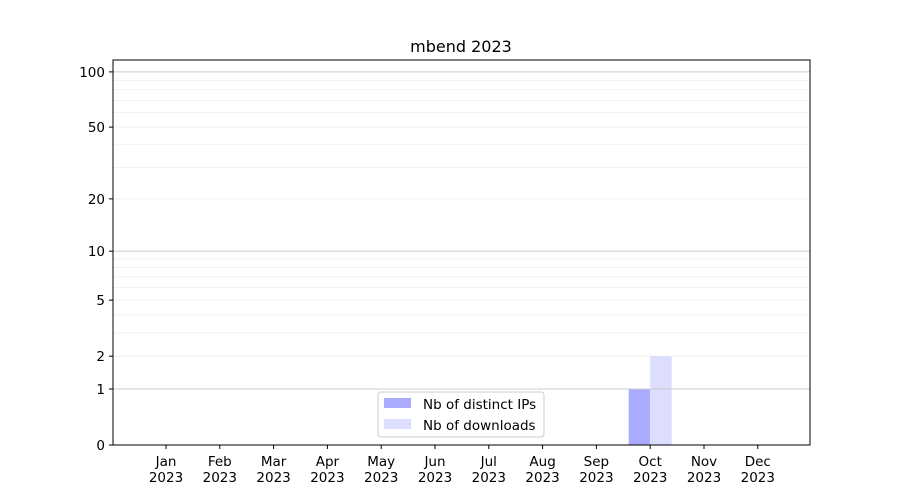  I want to click on legend-swatch-distinct-ips, so click(397, 403).